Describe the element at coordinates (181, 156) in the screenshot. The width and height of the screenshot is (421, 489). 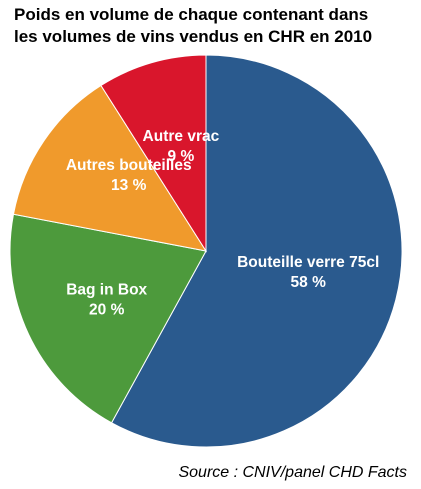
I see `slice-value-autre-vrac: 9 %` at that location.